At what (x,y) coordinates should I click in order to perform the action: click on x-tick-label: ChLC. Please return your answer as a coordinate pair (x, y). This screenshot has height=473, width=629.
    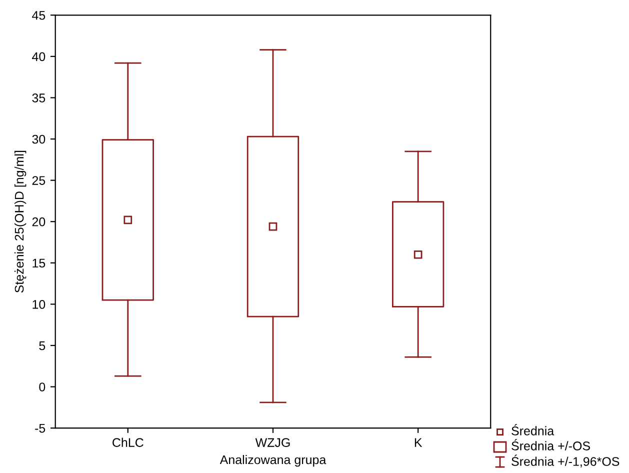
    Looking at the image, I should click on (128, 442).